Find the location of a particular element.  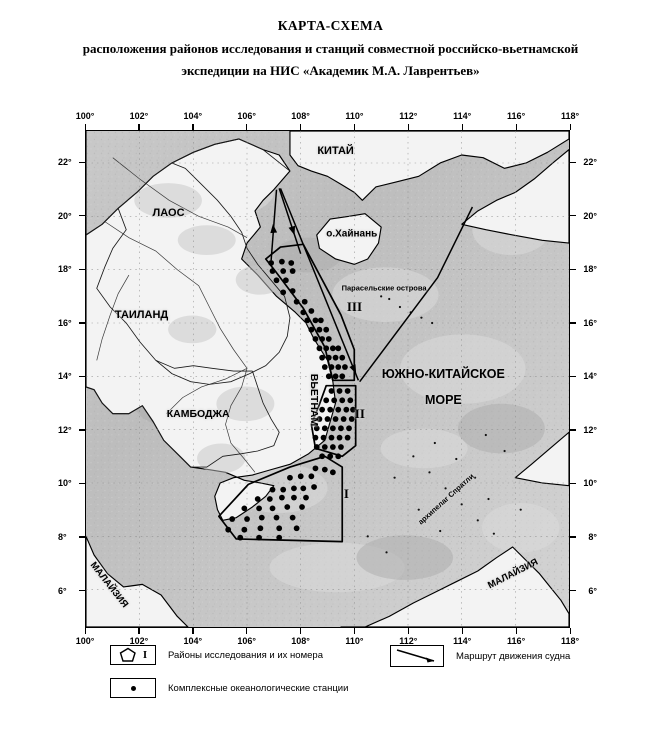

x-axis-tick-label-118-bot: 118° is located at coordinates (570, 641).